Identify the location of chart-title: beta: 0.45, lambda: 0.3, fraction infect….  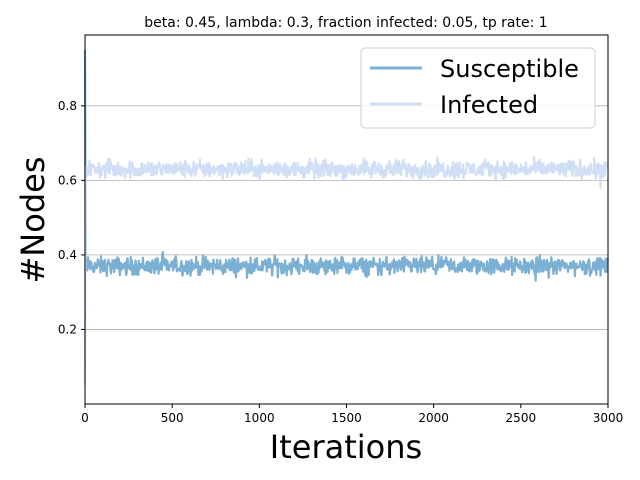
(345, 23).